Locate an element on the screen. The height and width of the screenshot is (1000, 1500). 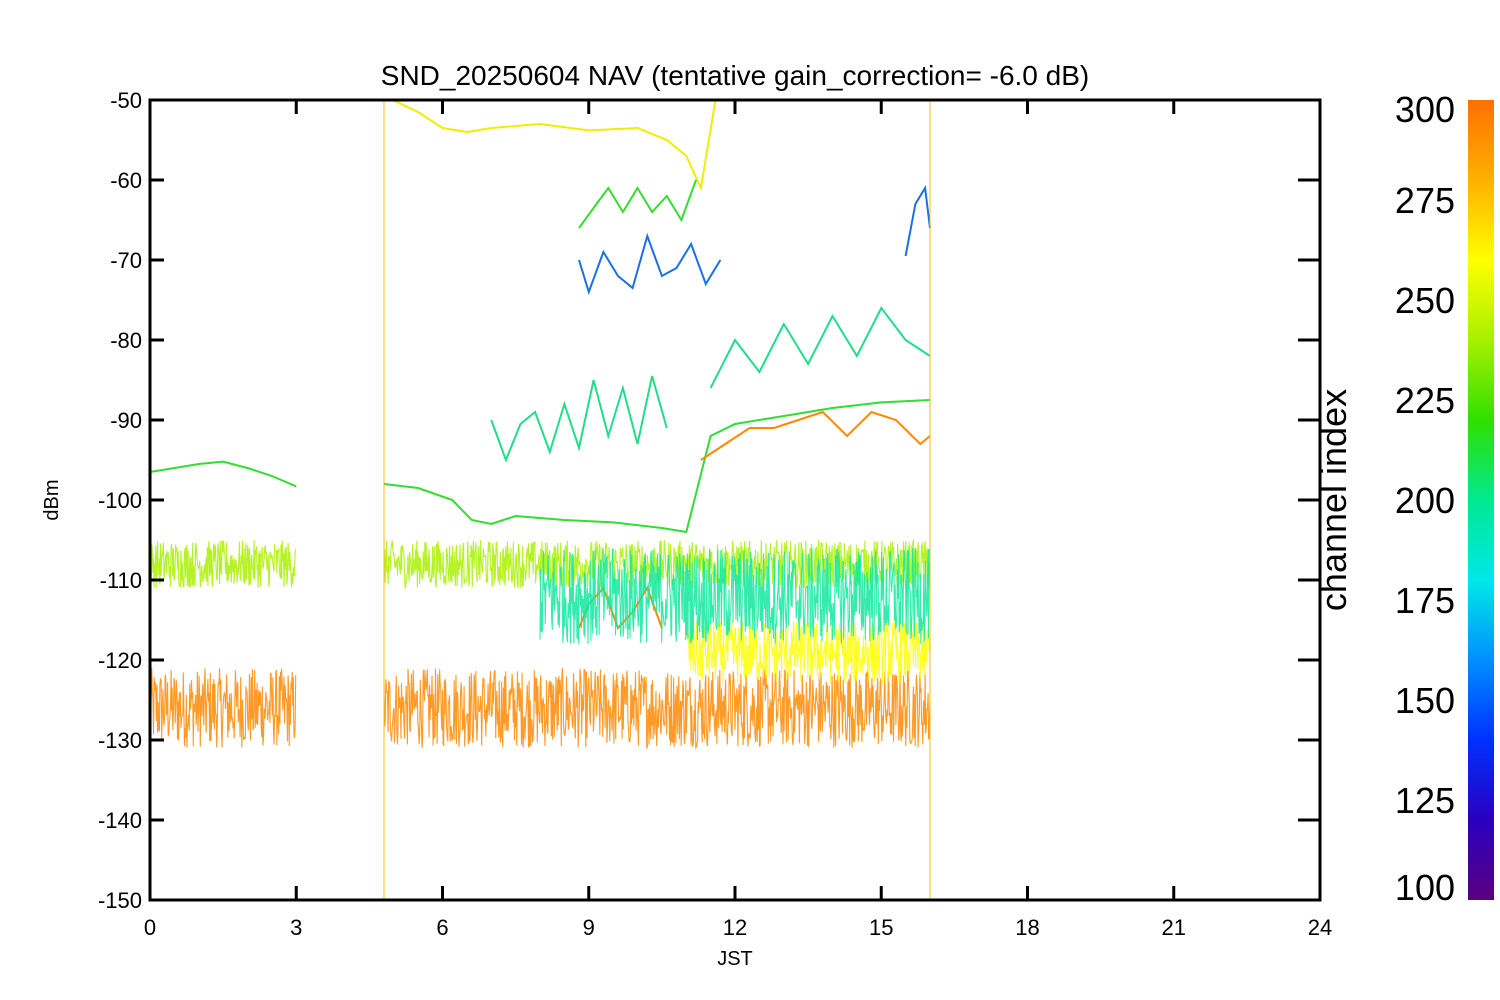
y-tick-label: -110 is located at coordinates (121, 580).